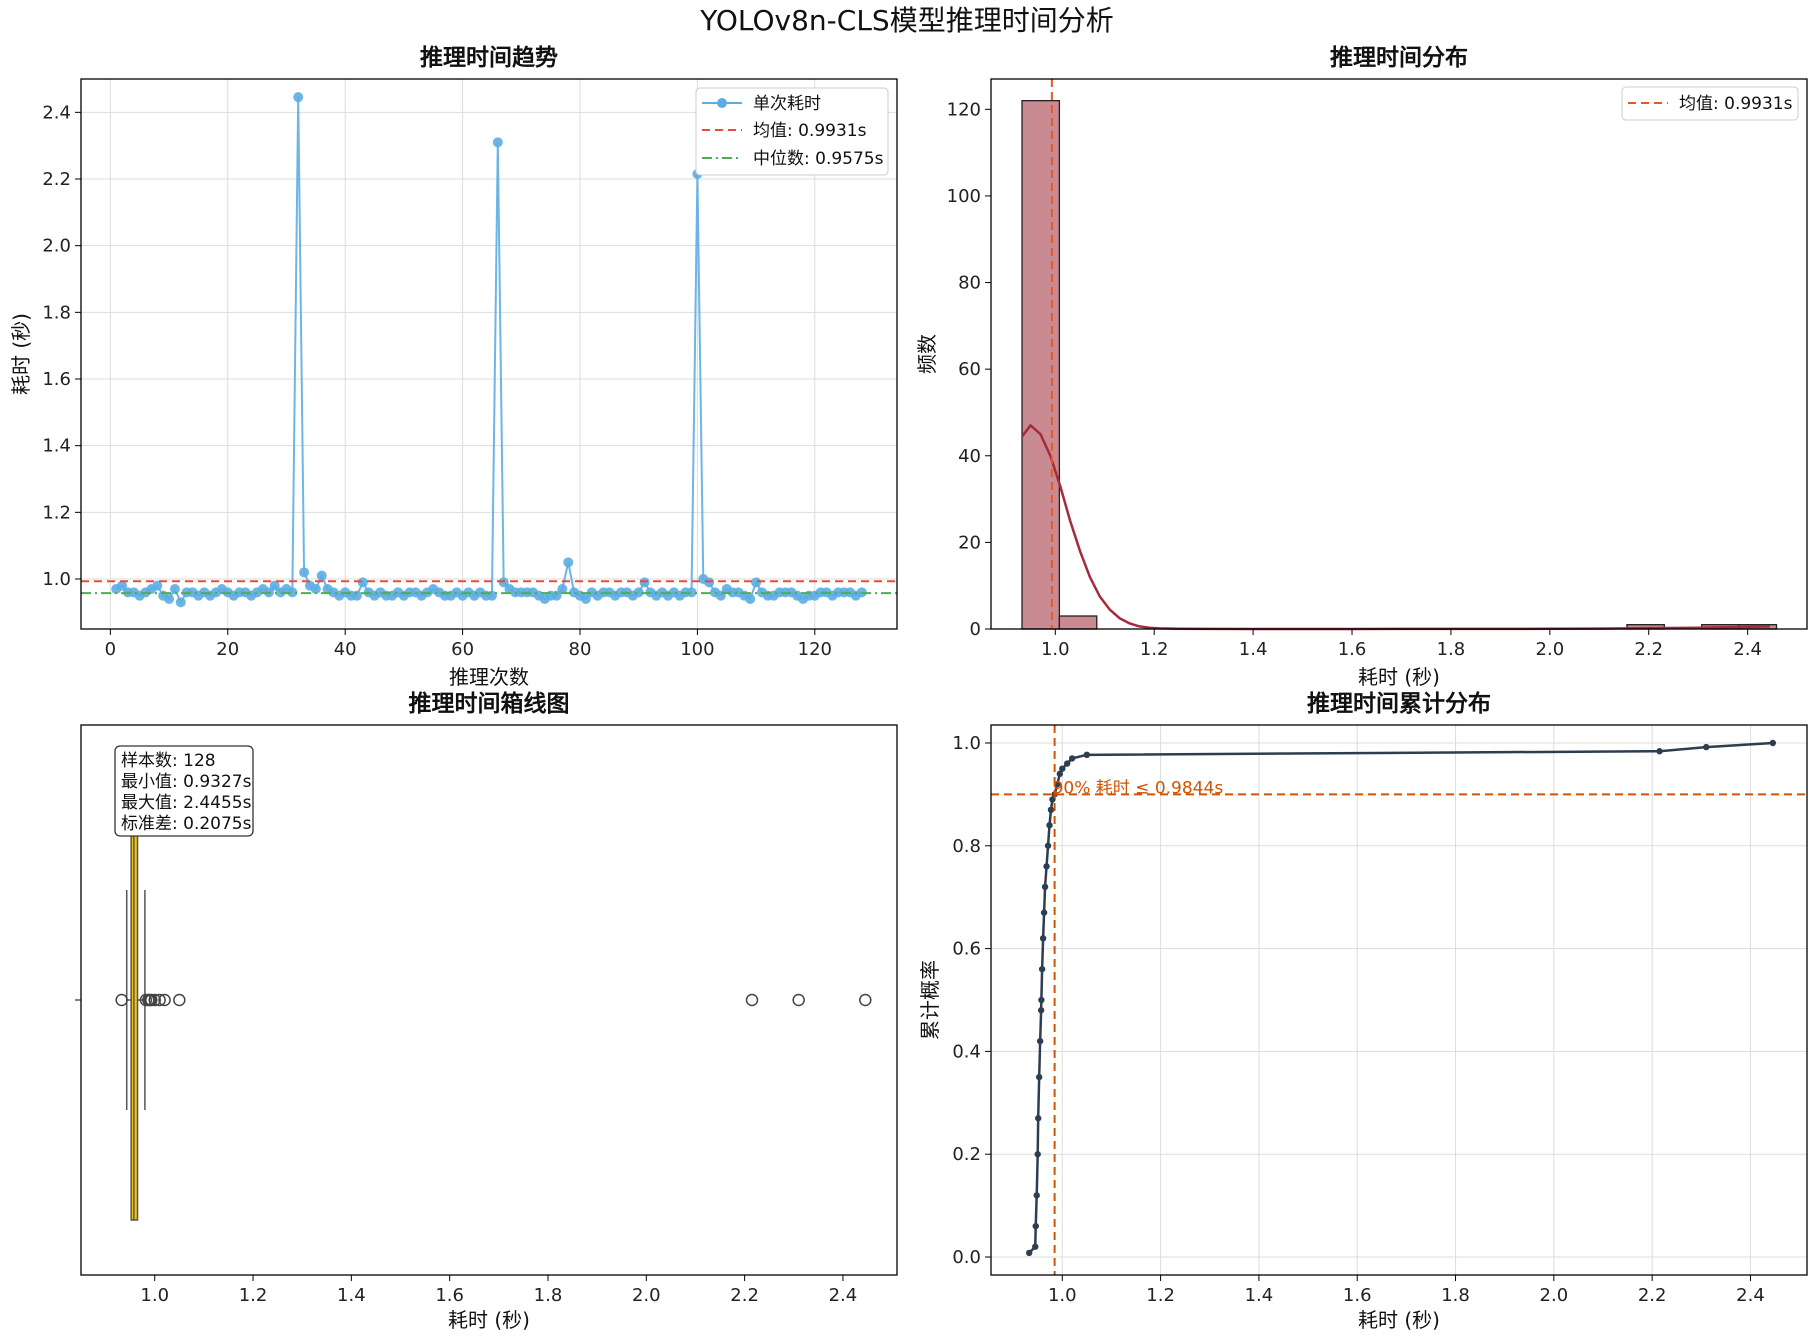 This screenshot has height=1341, width=1814. Describe the element at coordinates (966, 949) in the screenshot. I see `cdf-ytick-label: 0.6` at that location.